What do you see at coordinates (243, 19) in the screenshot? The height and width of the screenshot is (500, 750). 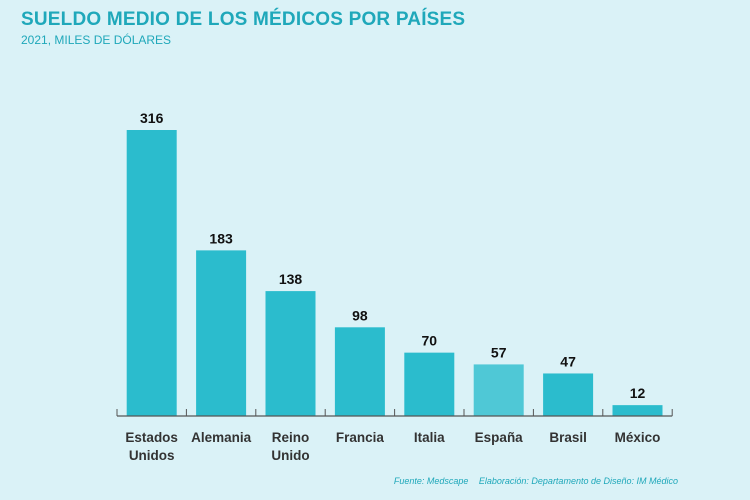 I see `chart-title: SUELDO MEDIO DE LOS MÉDICOS POR PAÍSES` at bounding box center [243, 19].